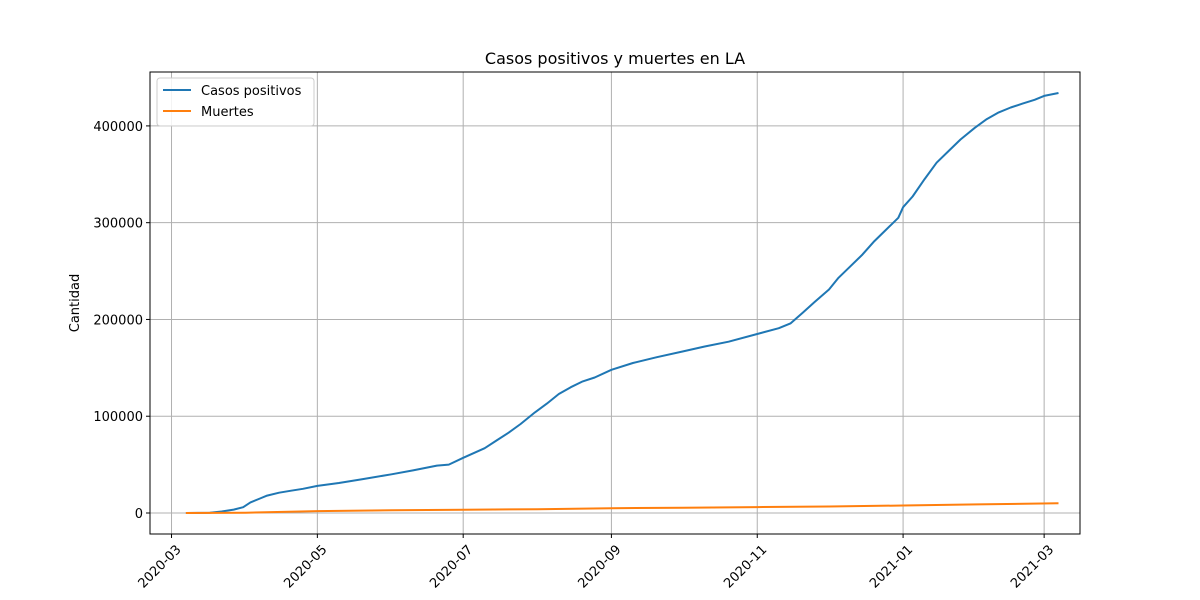  Describe the element at coordinates (622, 508) in the screenshot. I see `series-line` at that location.